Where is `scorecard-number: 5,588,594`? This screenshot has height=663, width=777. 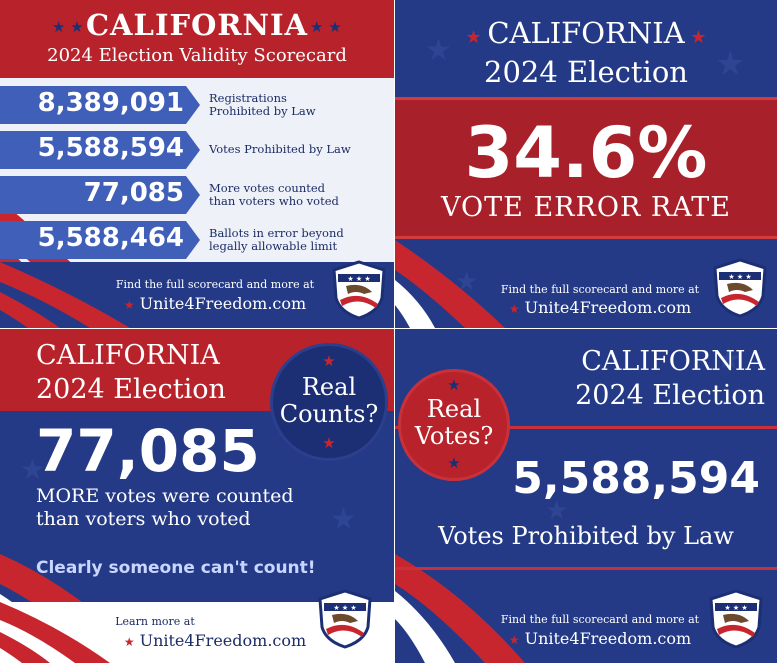 scorecard-number: 5,588,594 is located at coordinates (110, 148).